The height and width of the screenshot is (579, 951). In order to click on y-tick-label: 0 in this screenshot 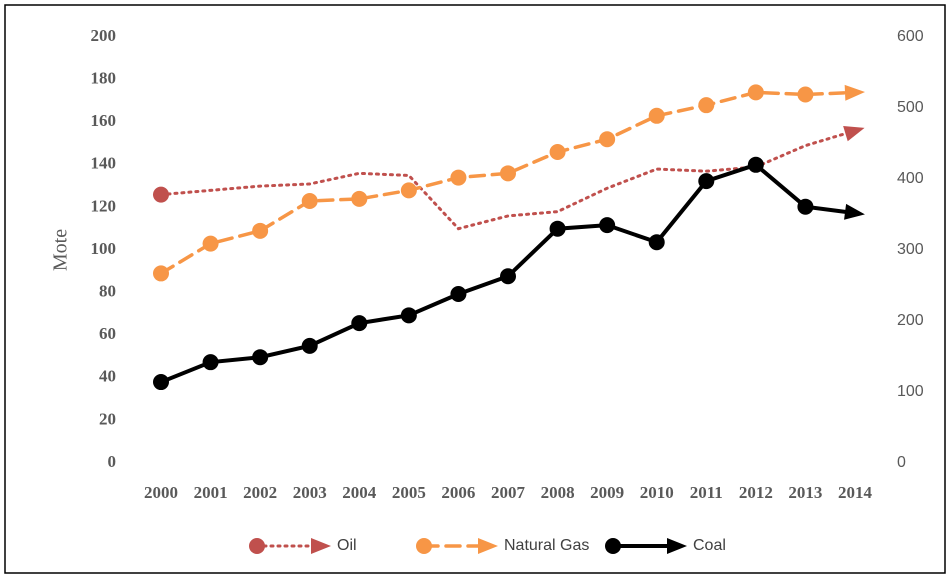, I will do `click(112, 461)`.